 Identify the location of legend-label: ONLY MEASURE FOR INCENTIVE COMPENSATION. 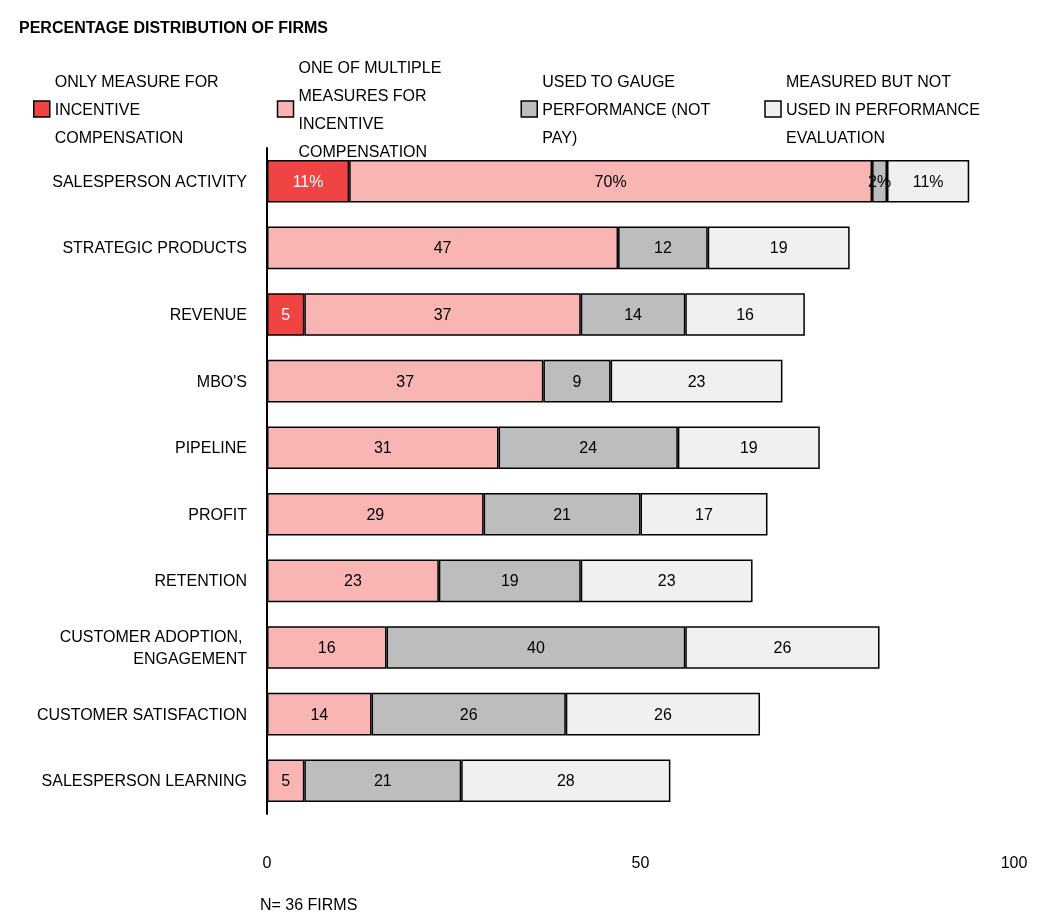
(139, 109).